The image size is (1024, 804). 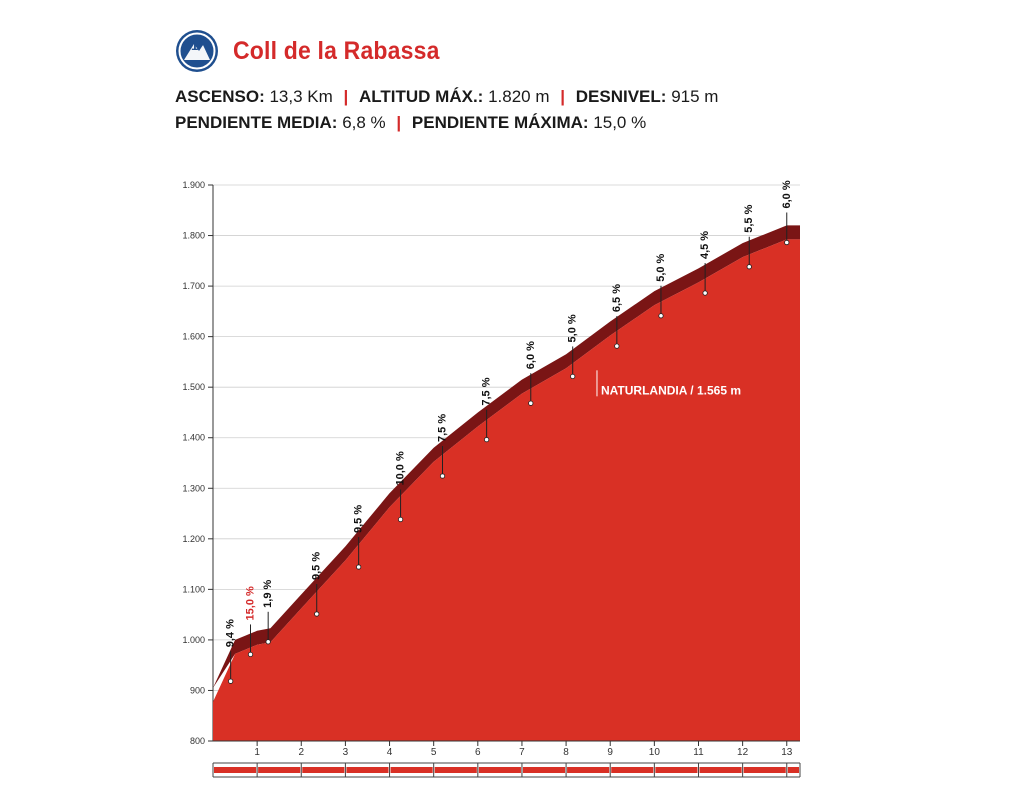 What do you see at coordinates (197, 741) in the screenshot?
I see `y-tick-label: 800` at bounding box center [197, 741].